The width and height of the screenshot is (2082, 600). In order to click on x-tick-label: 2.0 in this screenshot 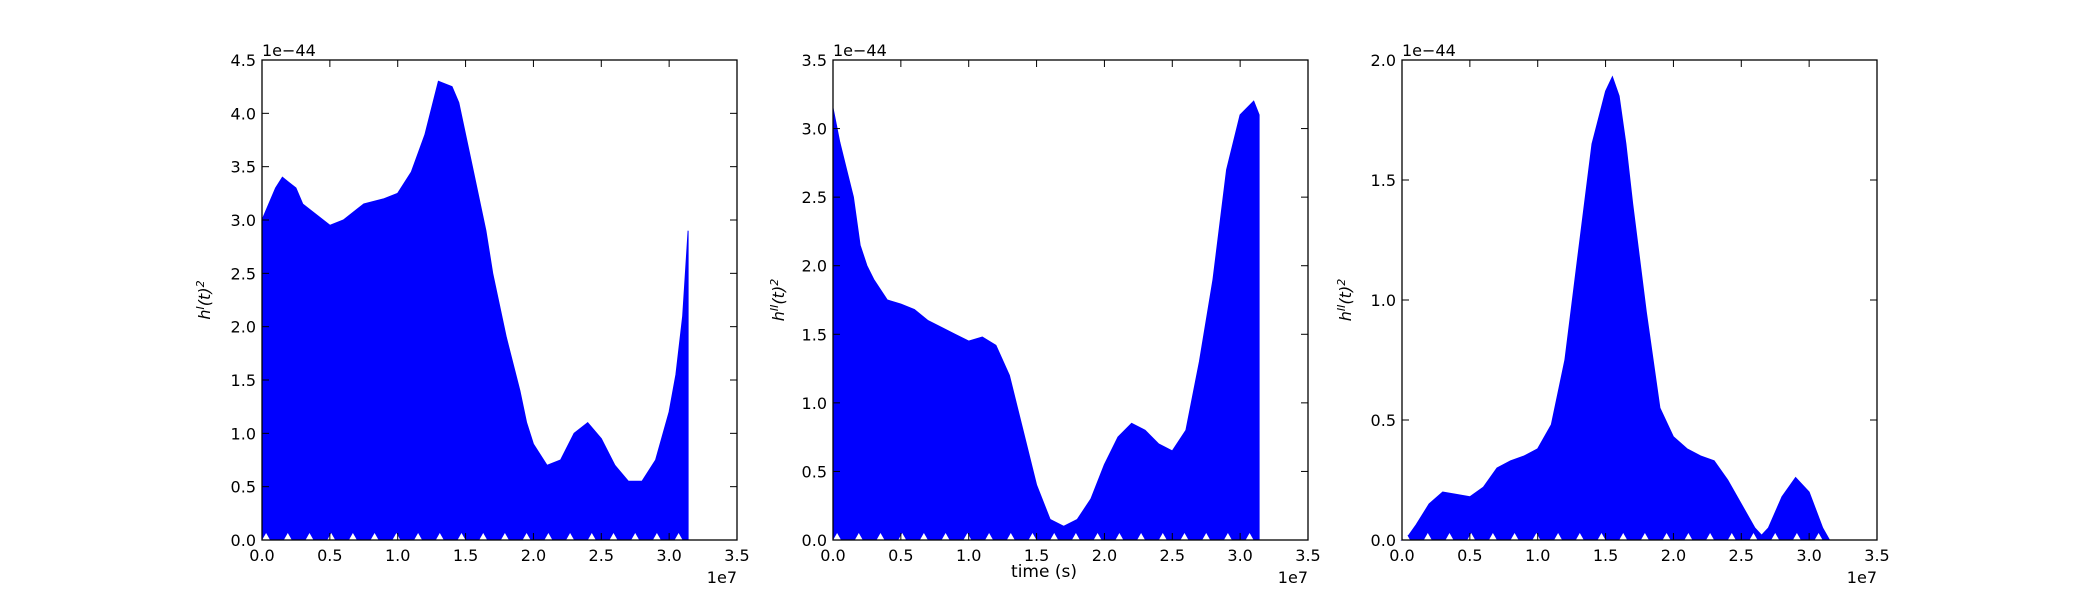, I will do `click(1104, 555)`.